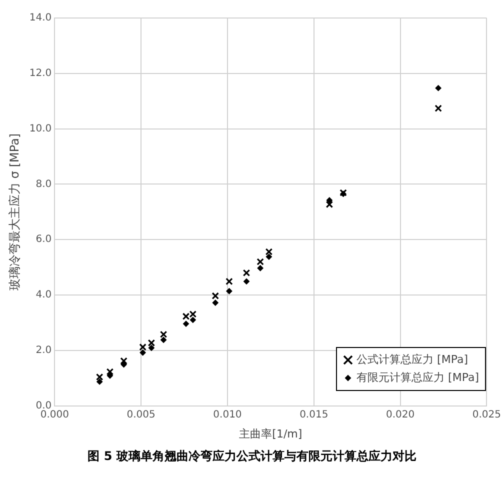 The image size is (504, 492). I want to click on y-tick-label: 12.0, so click(40, 73).